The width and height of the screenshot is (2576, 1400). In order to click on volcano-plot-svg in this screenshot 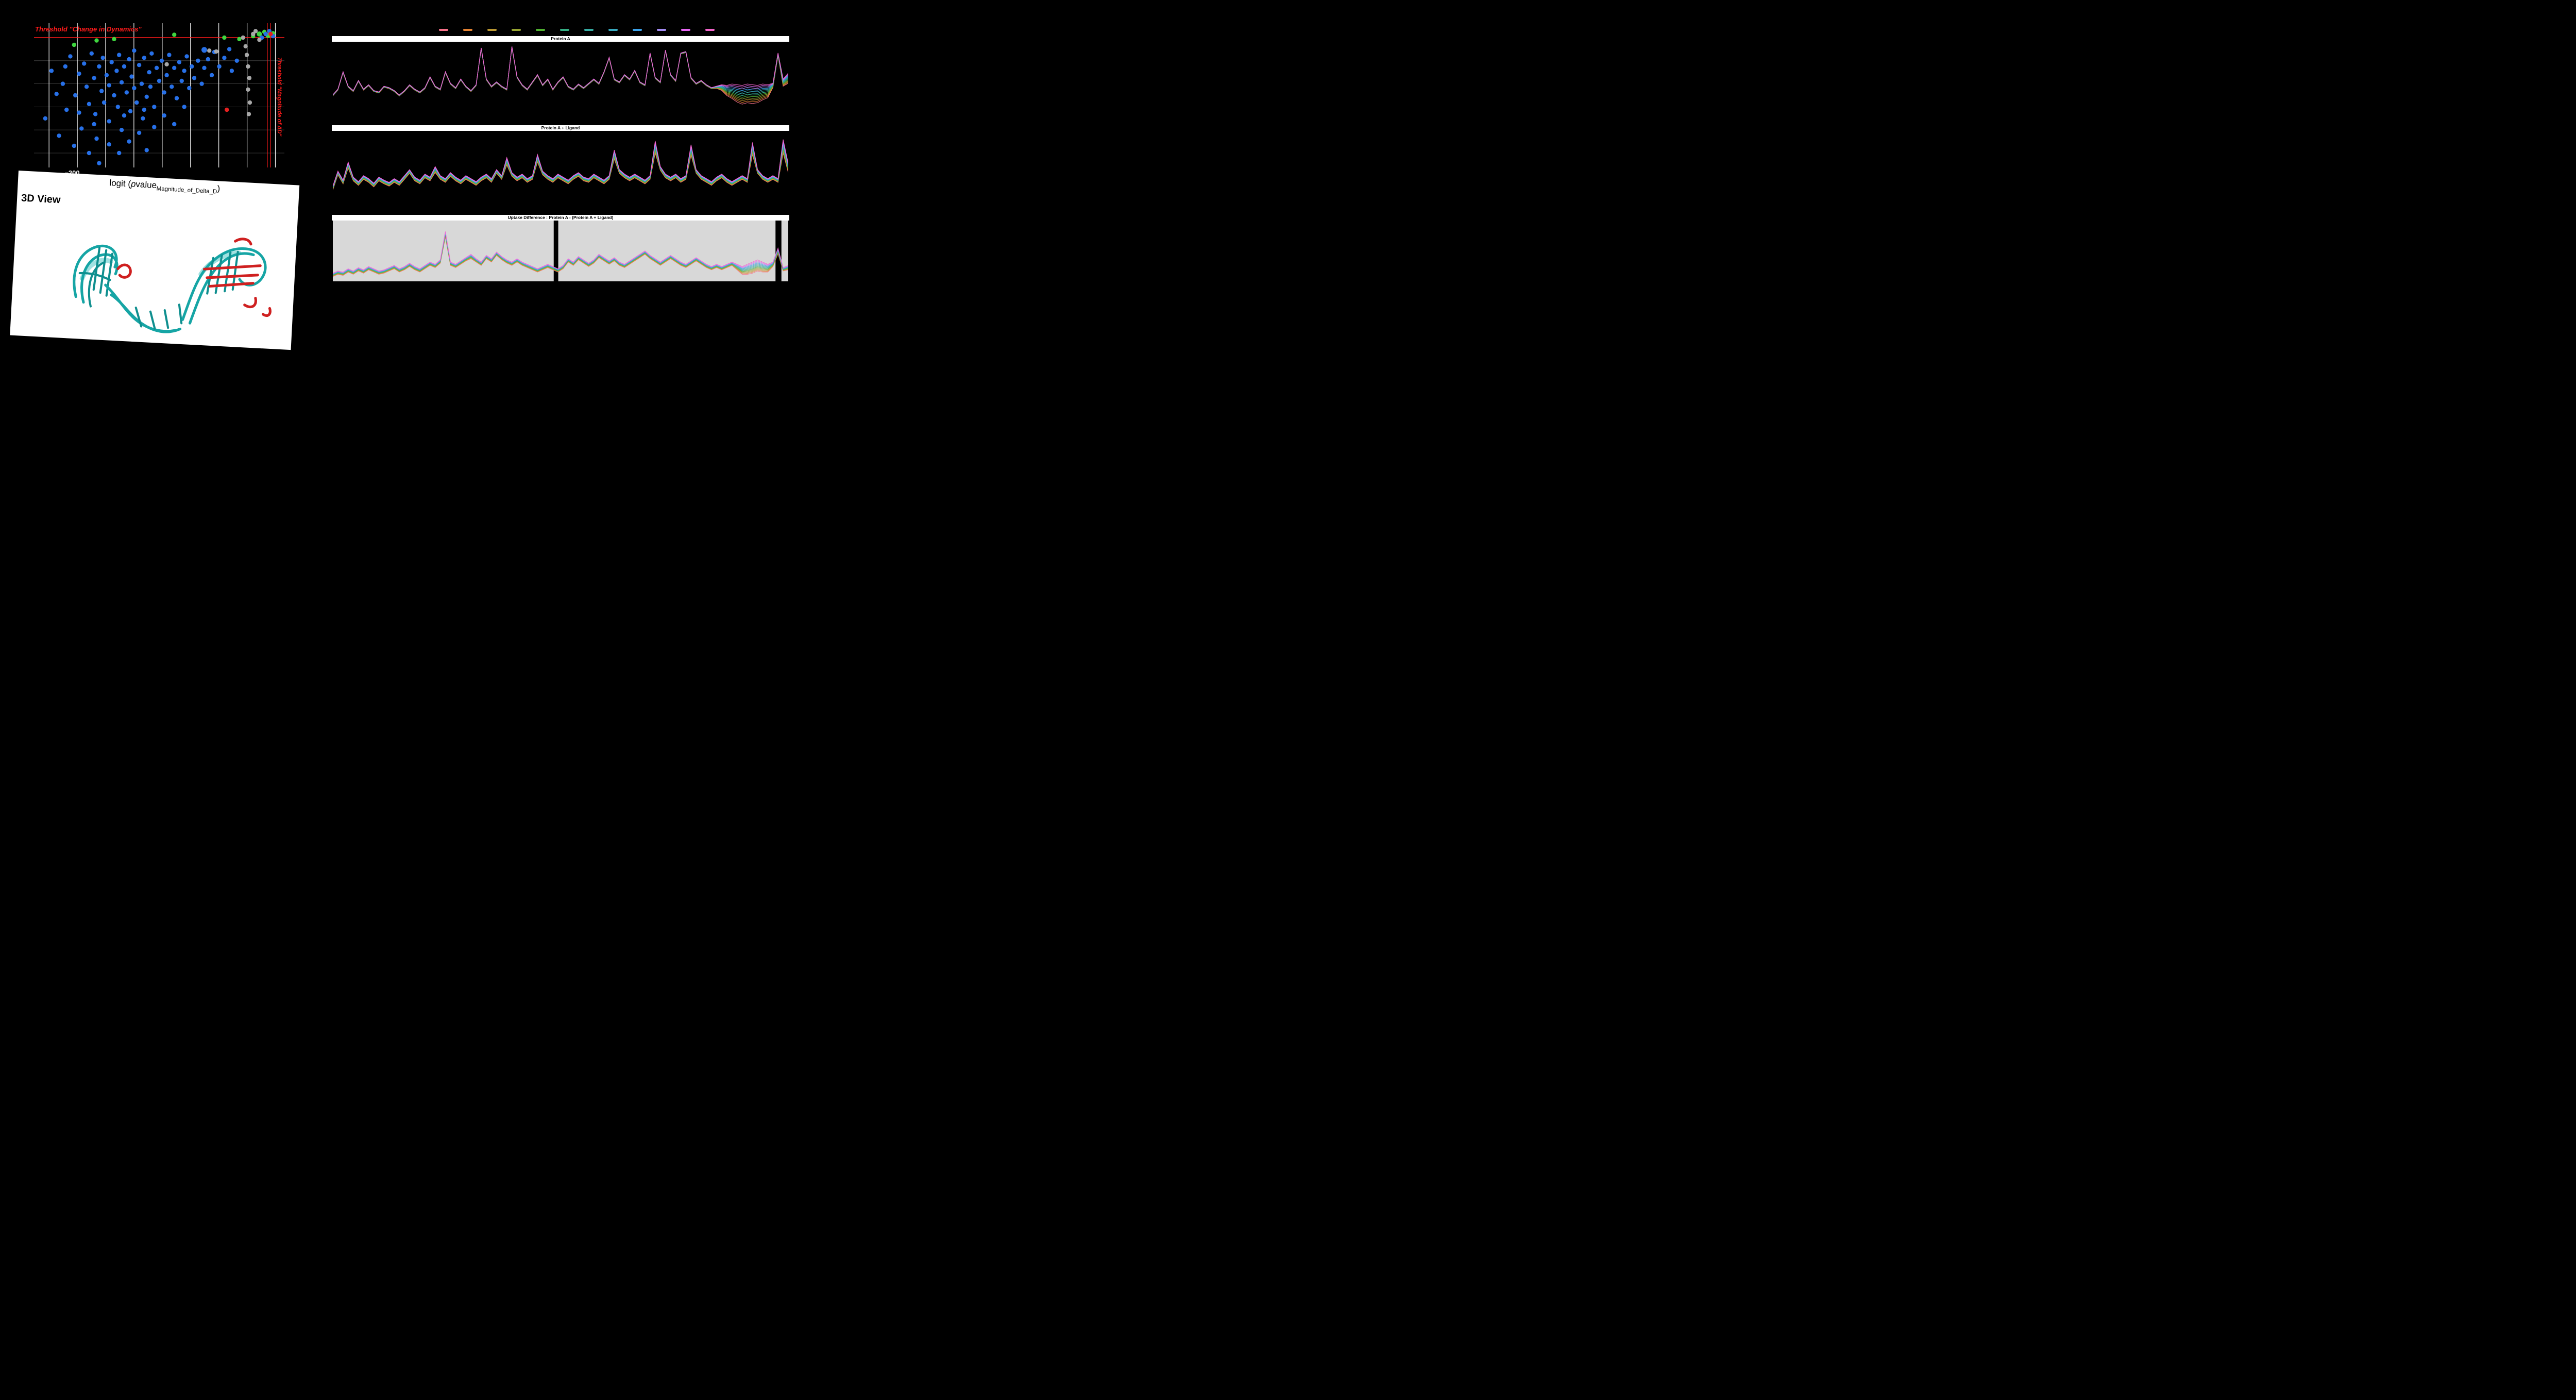, I will do `click(159, 95)`.